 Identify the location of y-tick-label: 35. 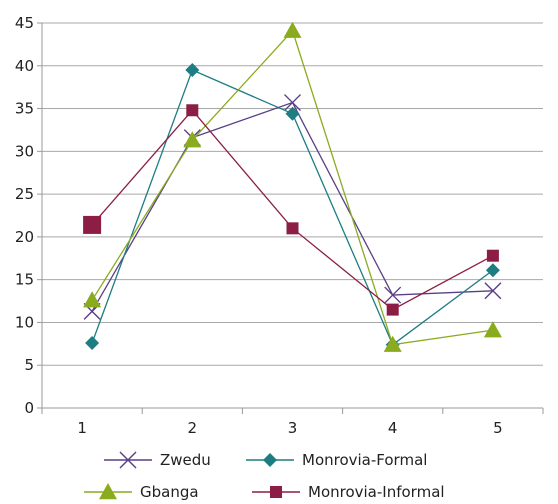
(24, 109).